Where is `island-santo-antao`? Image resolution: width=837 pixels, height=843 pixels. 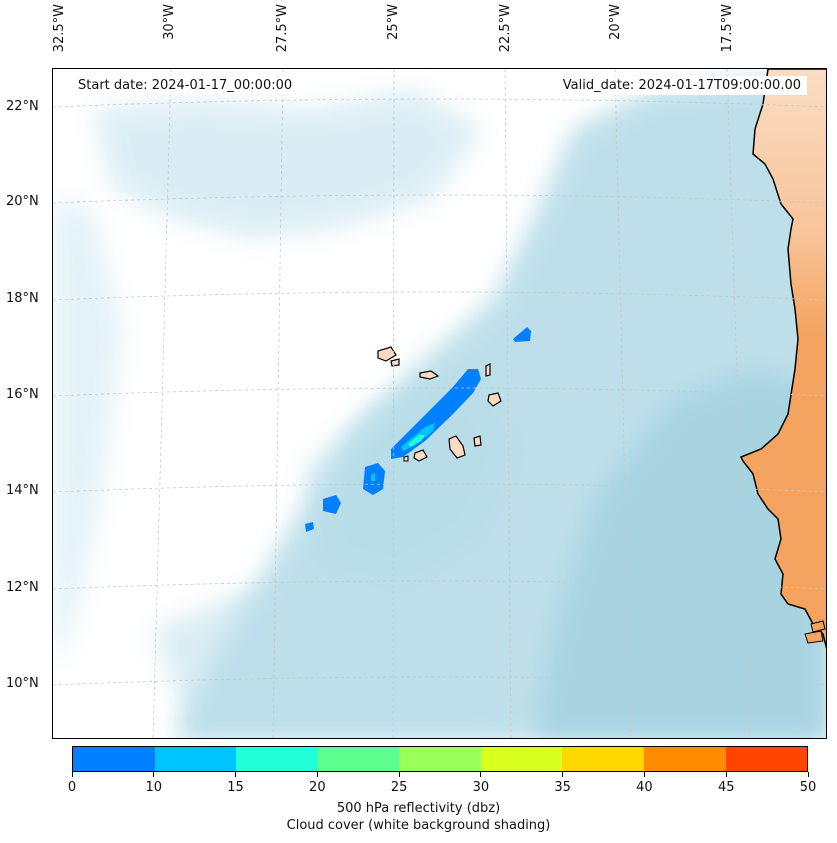 island-santo-antao is located at coordinates (387, 354).